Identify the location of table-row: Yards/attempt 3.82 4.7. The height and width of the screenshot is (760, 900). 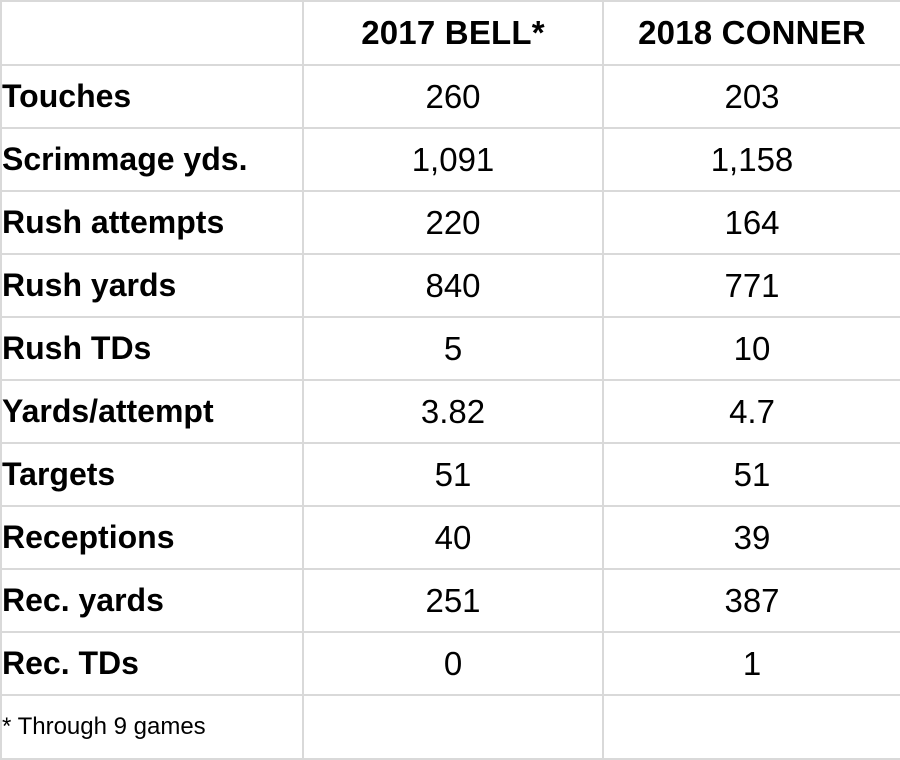
(450, 411).